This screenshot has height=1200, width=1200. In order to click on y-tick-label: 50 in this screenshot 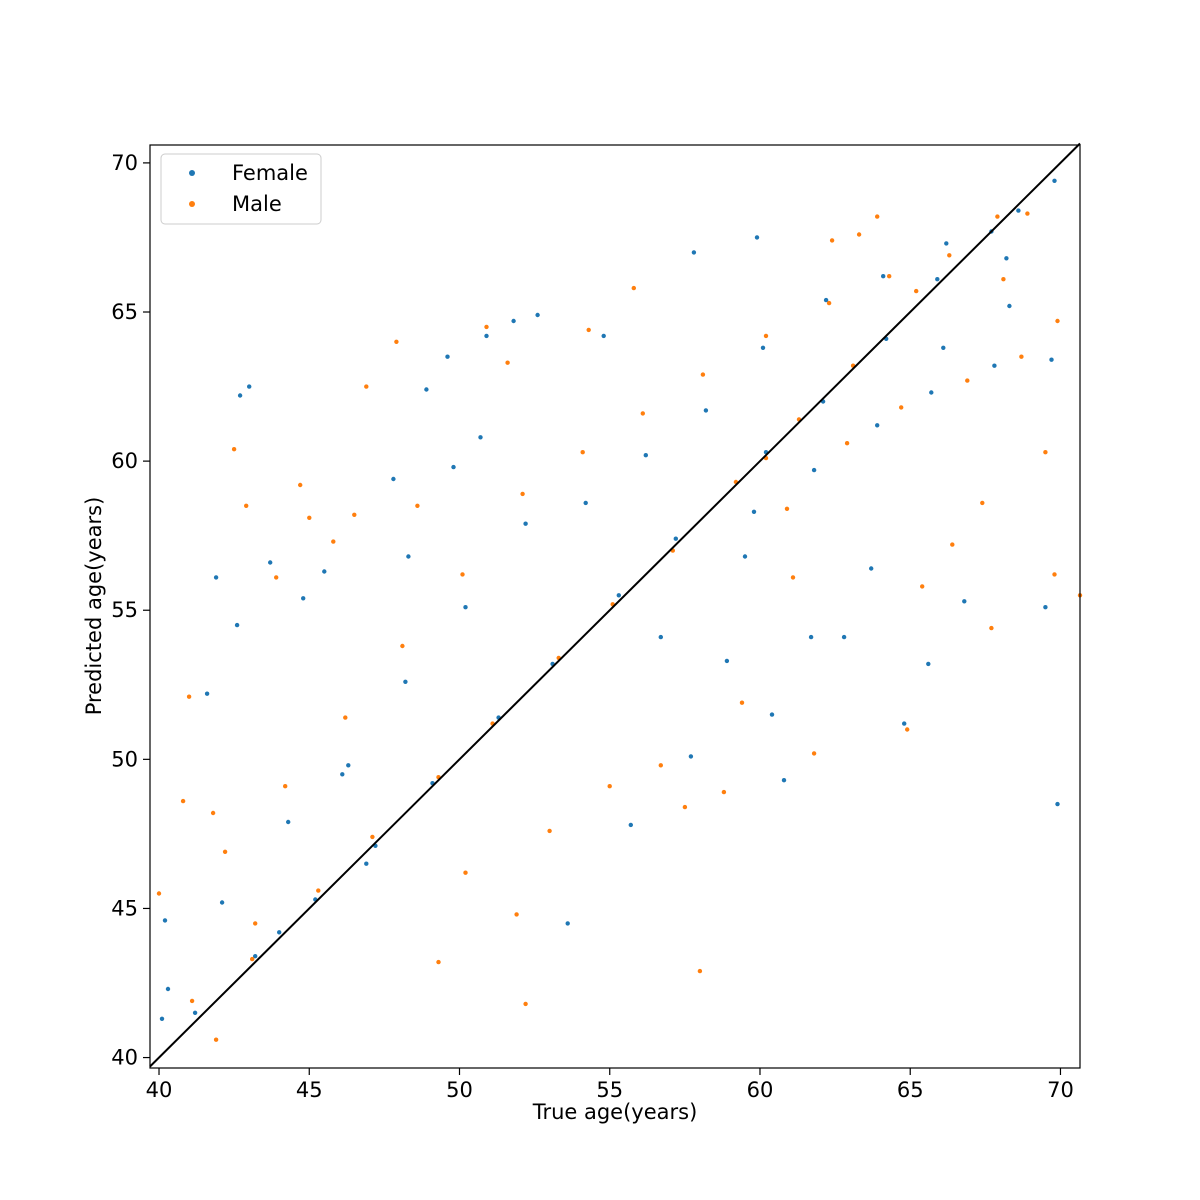, I will do `click(124, 759)`.